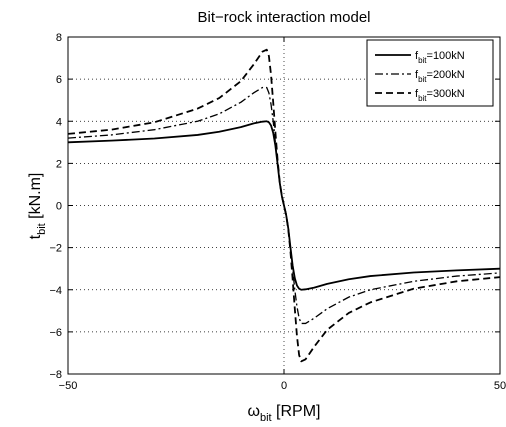 The image size is (506, 427). Describe the element at coordinates (59, 80) in the screenshot. I see `y-tick-label: 6` at that location.